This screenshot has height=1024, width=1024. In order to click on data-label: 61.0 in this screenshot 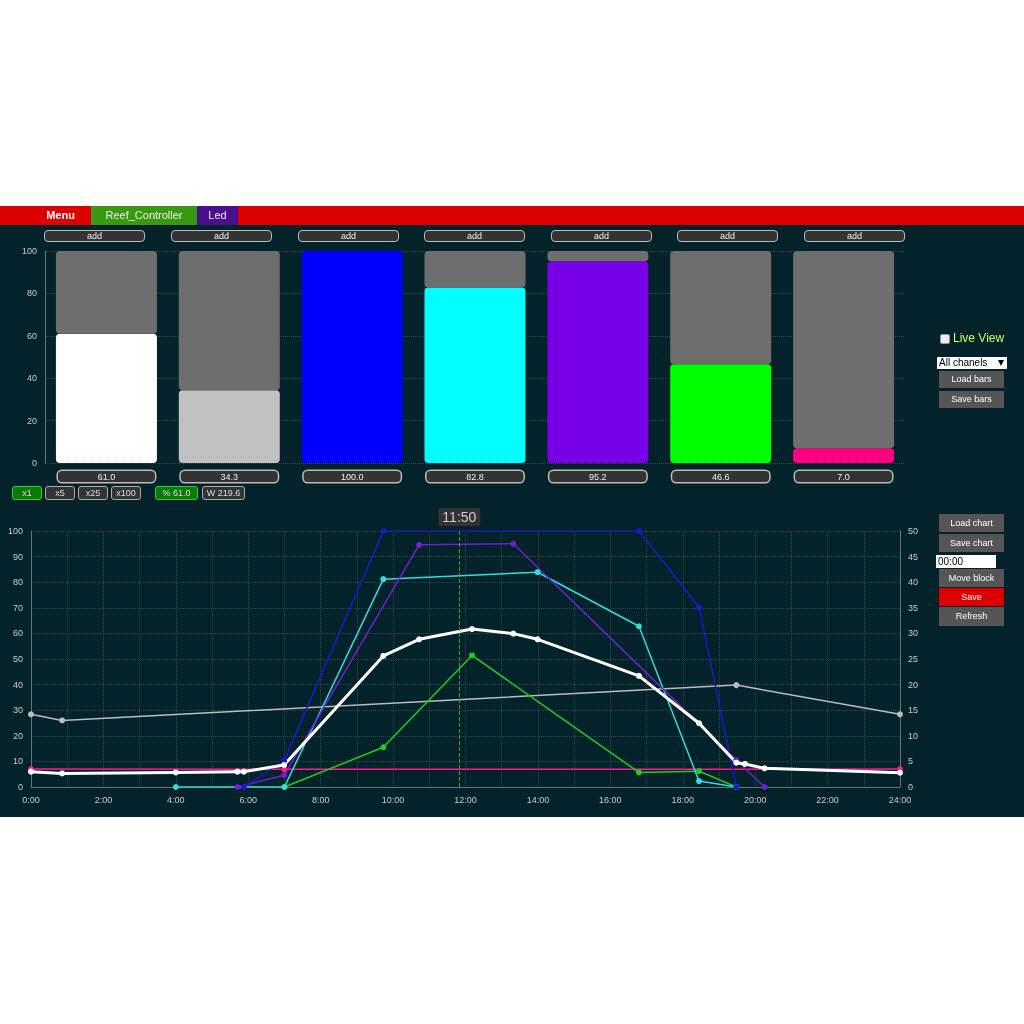, I will do `click(106, 476)`.